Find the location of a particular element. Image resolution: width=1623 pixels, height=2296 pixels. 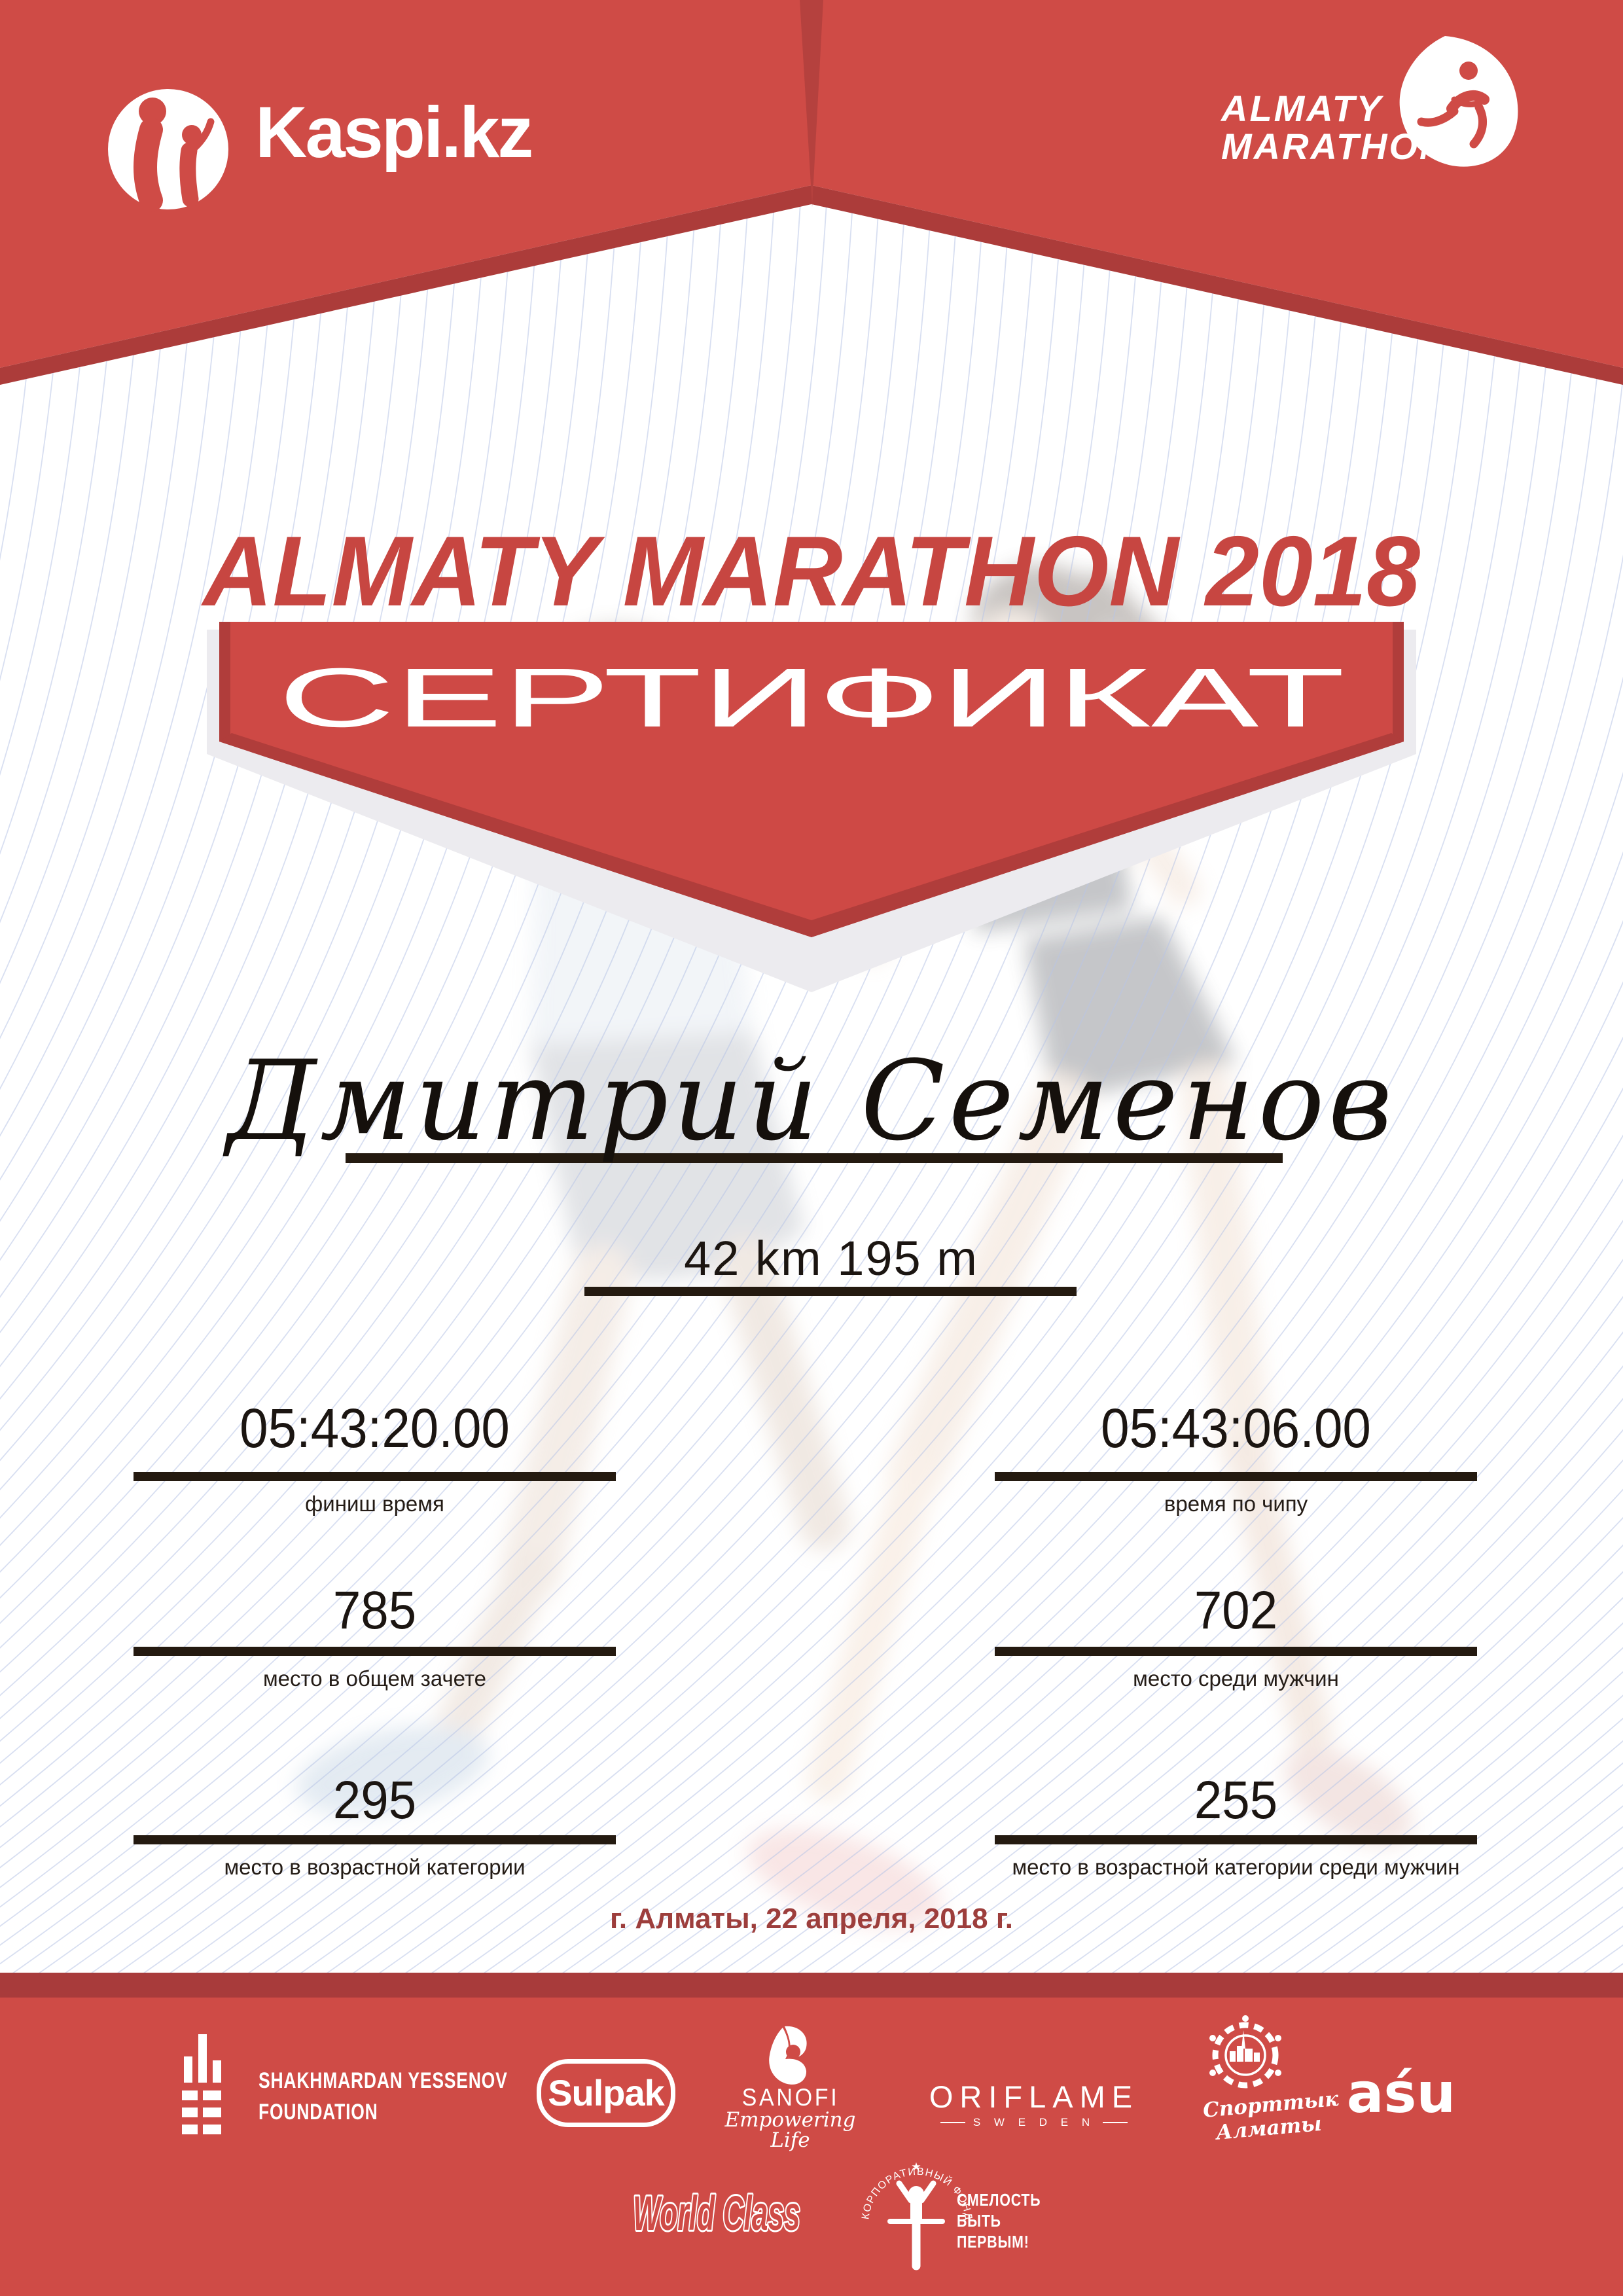

stat-men-place-label: место среди мужчин is located at coordinates (1236, 1678).